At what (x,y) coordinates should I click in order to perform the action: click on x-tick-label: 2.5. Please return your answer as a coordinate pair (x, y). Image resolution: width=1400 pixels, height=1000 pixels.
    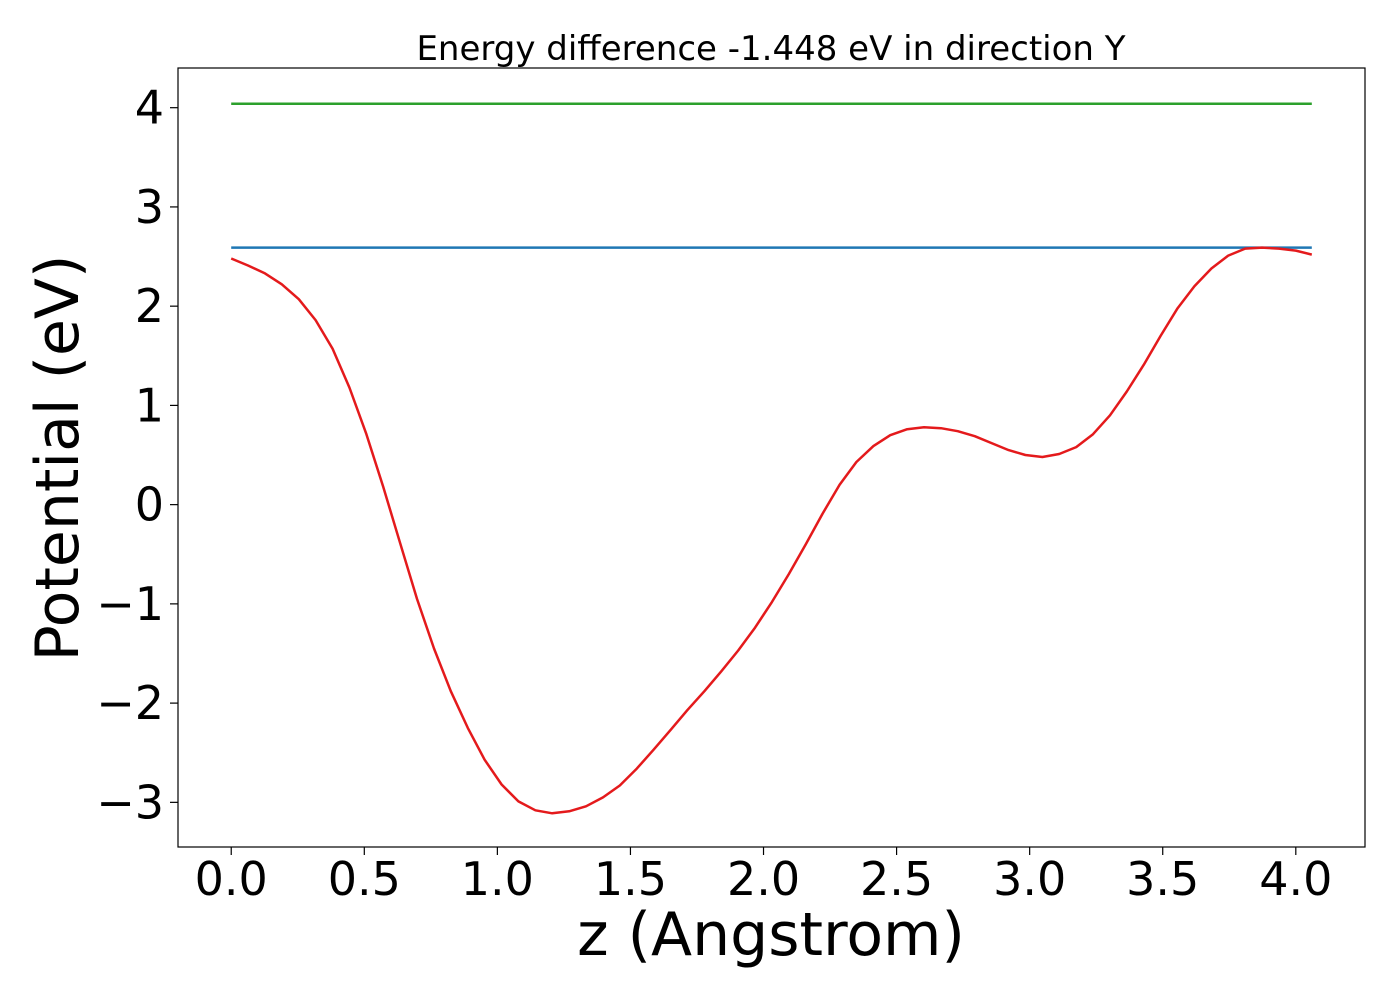
    Looking at the image, I should click on (896, 879).